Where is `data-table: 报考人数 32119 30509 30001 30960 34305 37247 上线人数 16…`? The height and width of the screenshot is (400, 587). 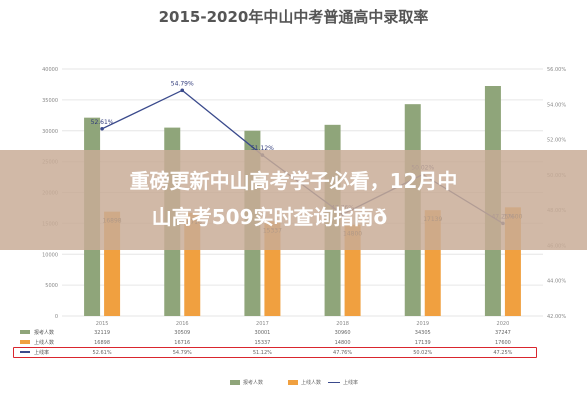
data-table: 报考人数 32119 30509 30001 30960 34305 37247 上线人数 16… is located at coordinates (293, 343).